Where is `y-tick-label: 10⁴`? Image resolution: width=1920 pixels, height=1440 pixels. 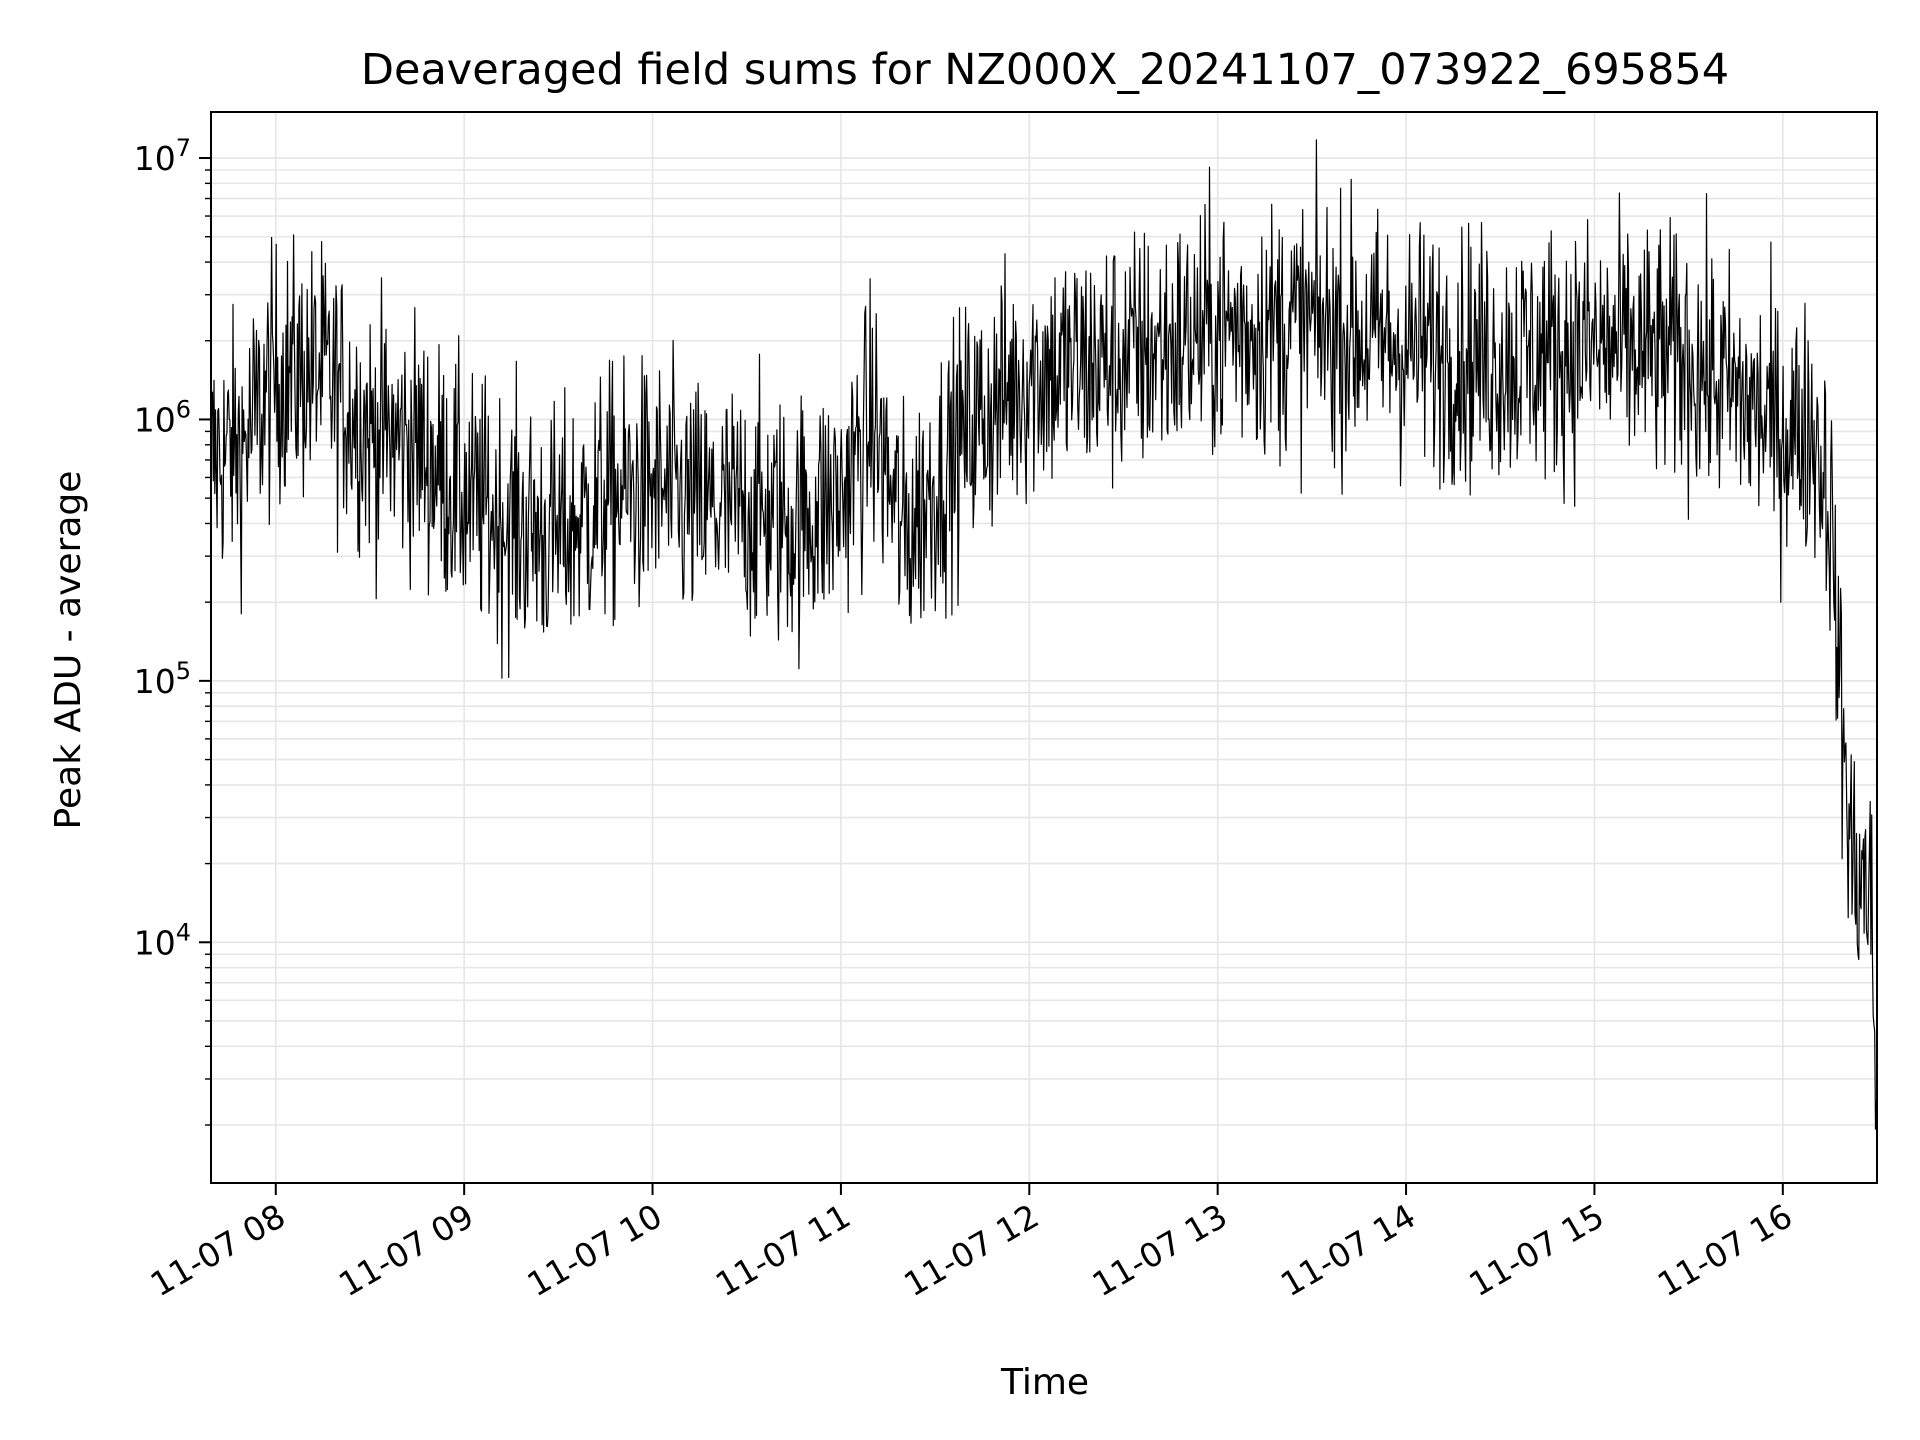
y-tick-label: 10⁴ is located at coordinates (162, 940).